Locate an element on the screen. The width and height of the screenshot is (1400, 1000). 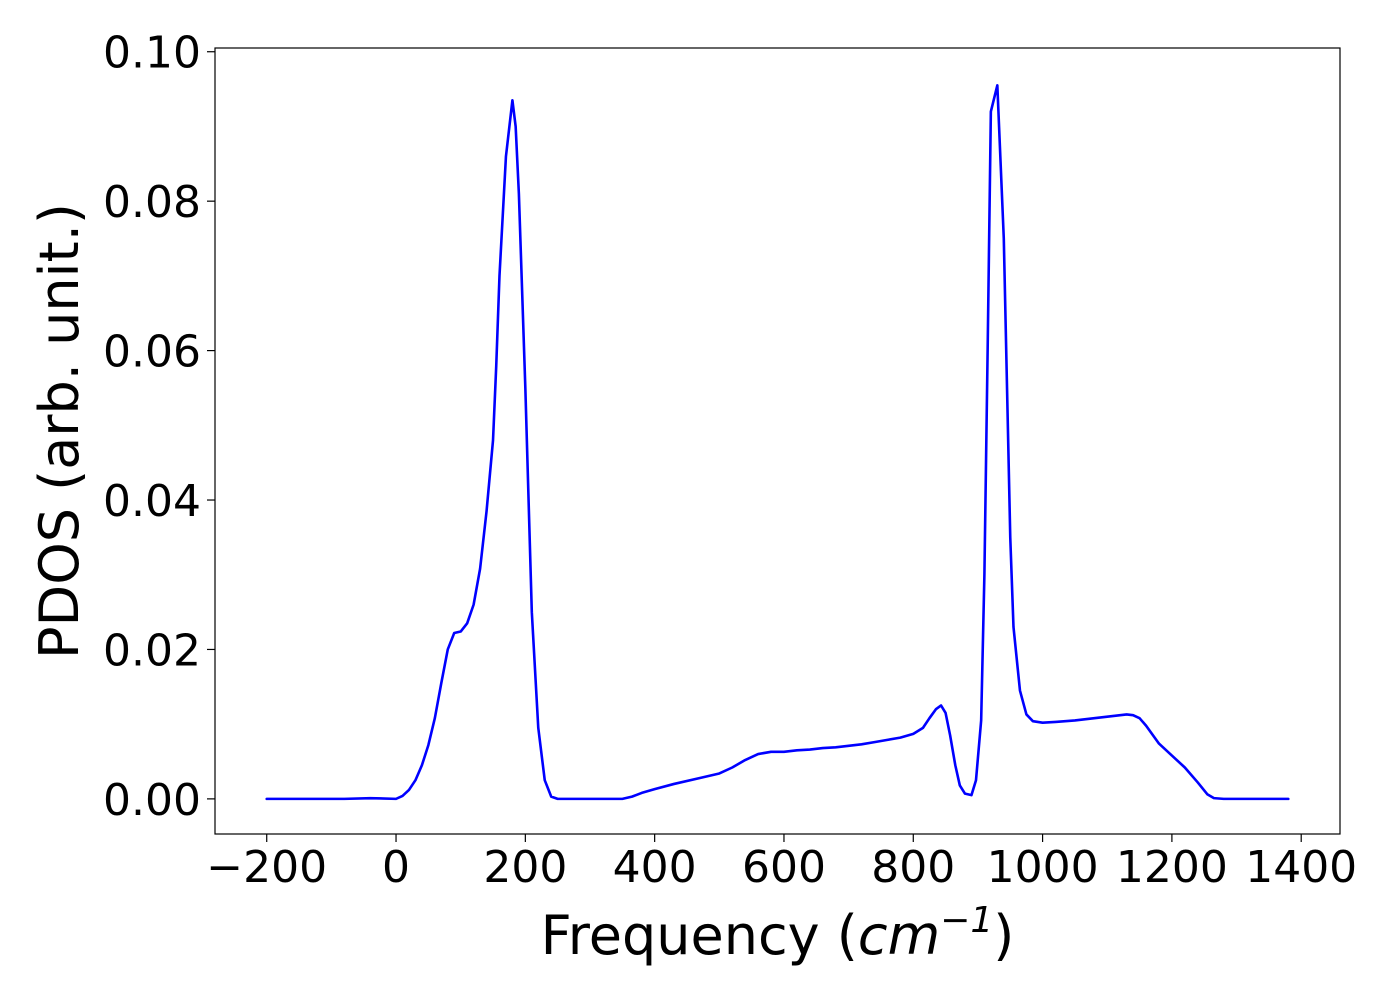
x-axis-label-paren-close: ) is located at coordinates (1003, 935).